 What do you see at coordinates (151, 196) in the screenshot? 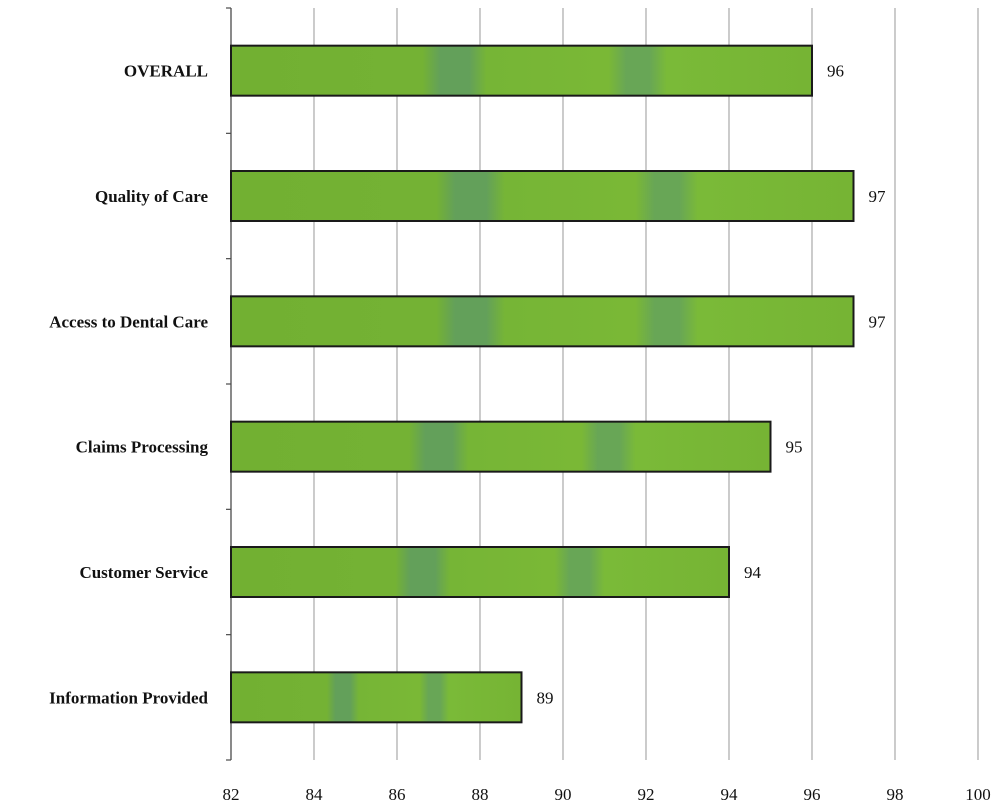
I see `category-label: Quality of Care` at bounding box center [151, 196].